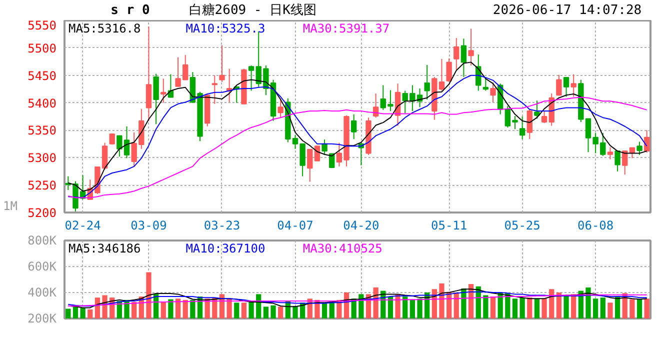 The height and width of the screenshot is (360, 660). Describe the element at coordinates (567, 10) in the screenshot. I see `text: 2026-06-17 14:07:28` at that location.